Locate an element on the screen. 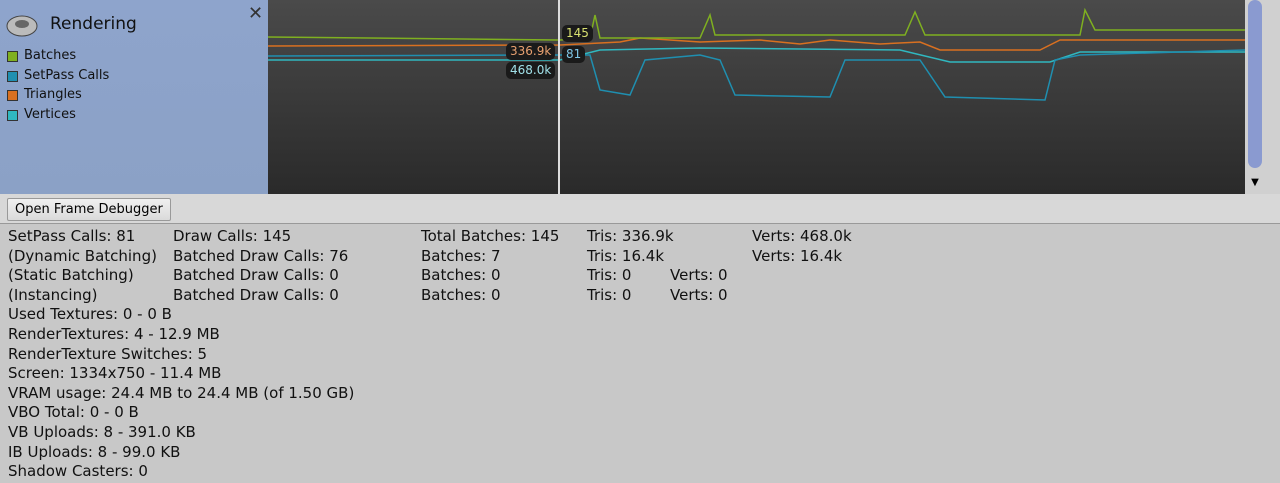  stat: VBO Total: 0 - 0 B is located at coordinates (73, 412).